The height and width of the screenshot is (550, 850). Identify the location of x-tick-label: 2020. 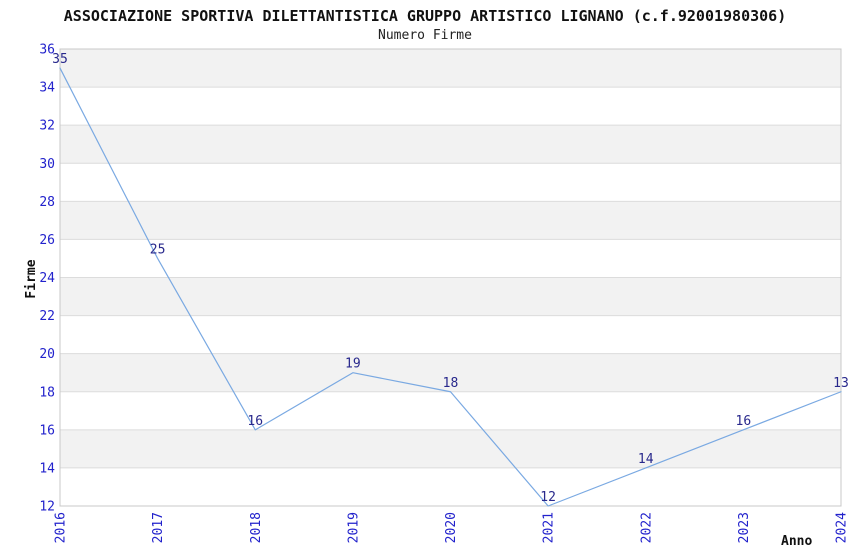
(451, 527).